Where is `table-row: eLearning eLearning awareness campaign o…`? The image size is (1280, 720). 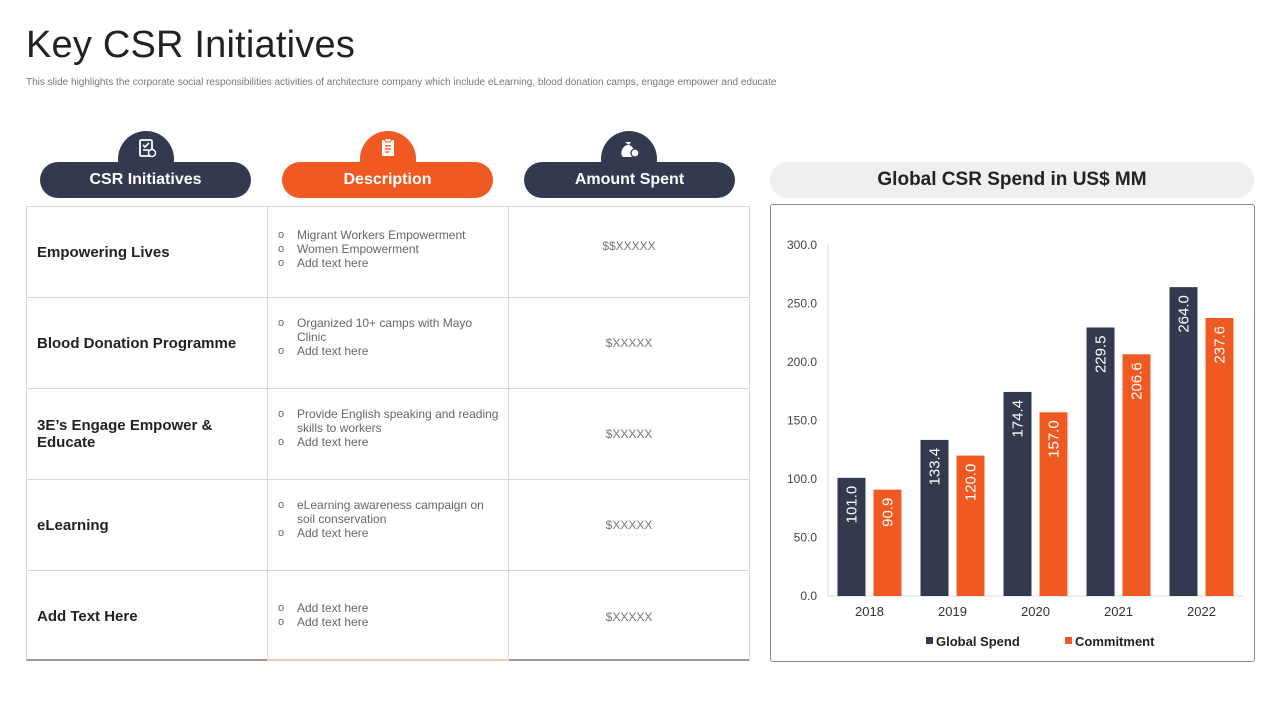 table-row: eLearning eLearning awareness campaign o… is located at coordinates (388, 525).